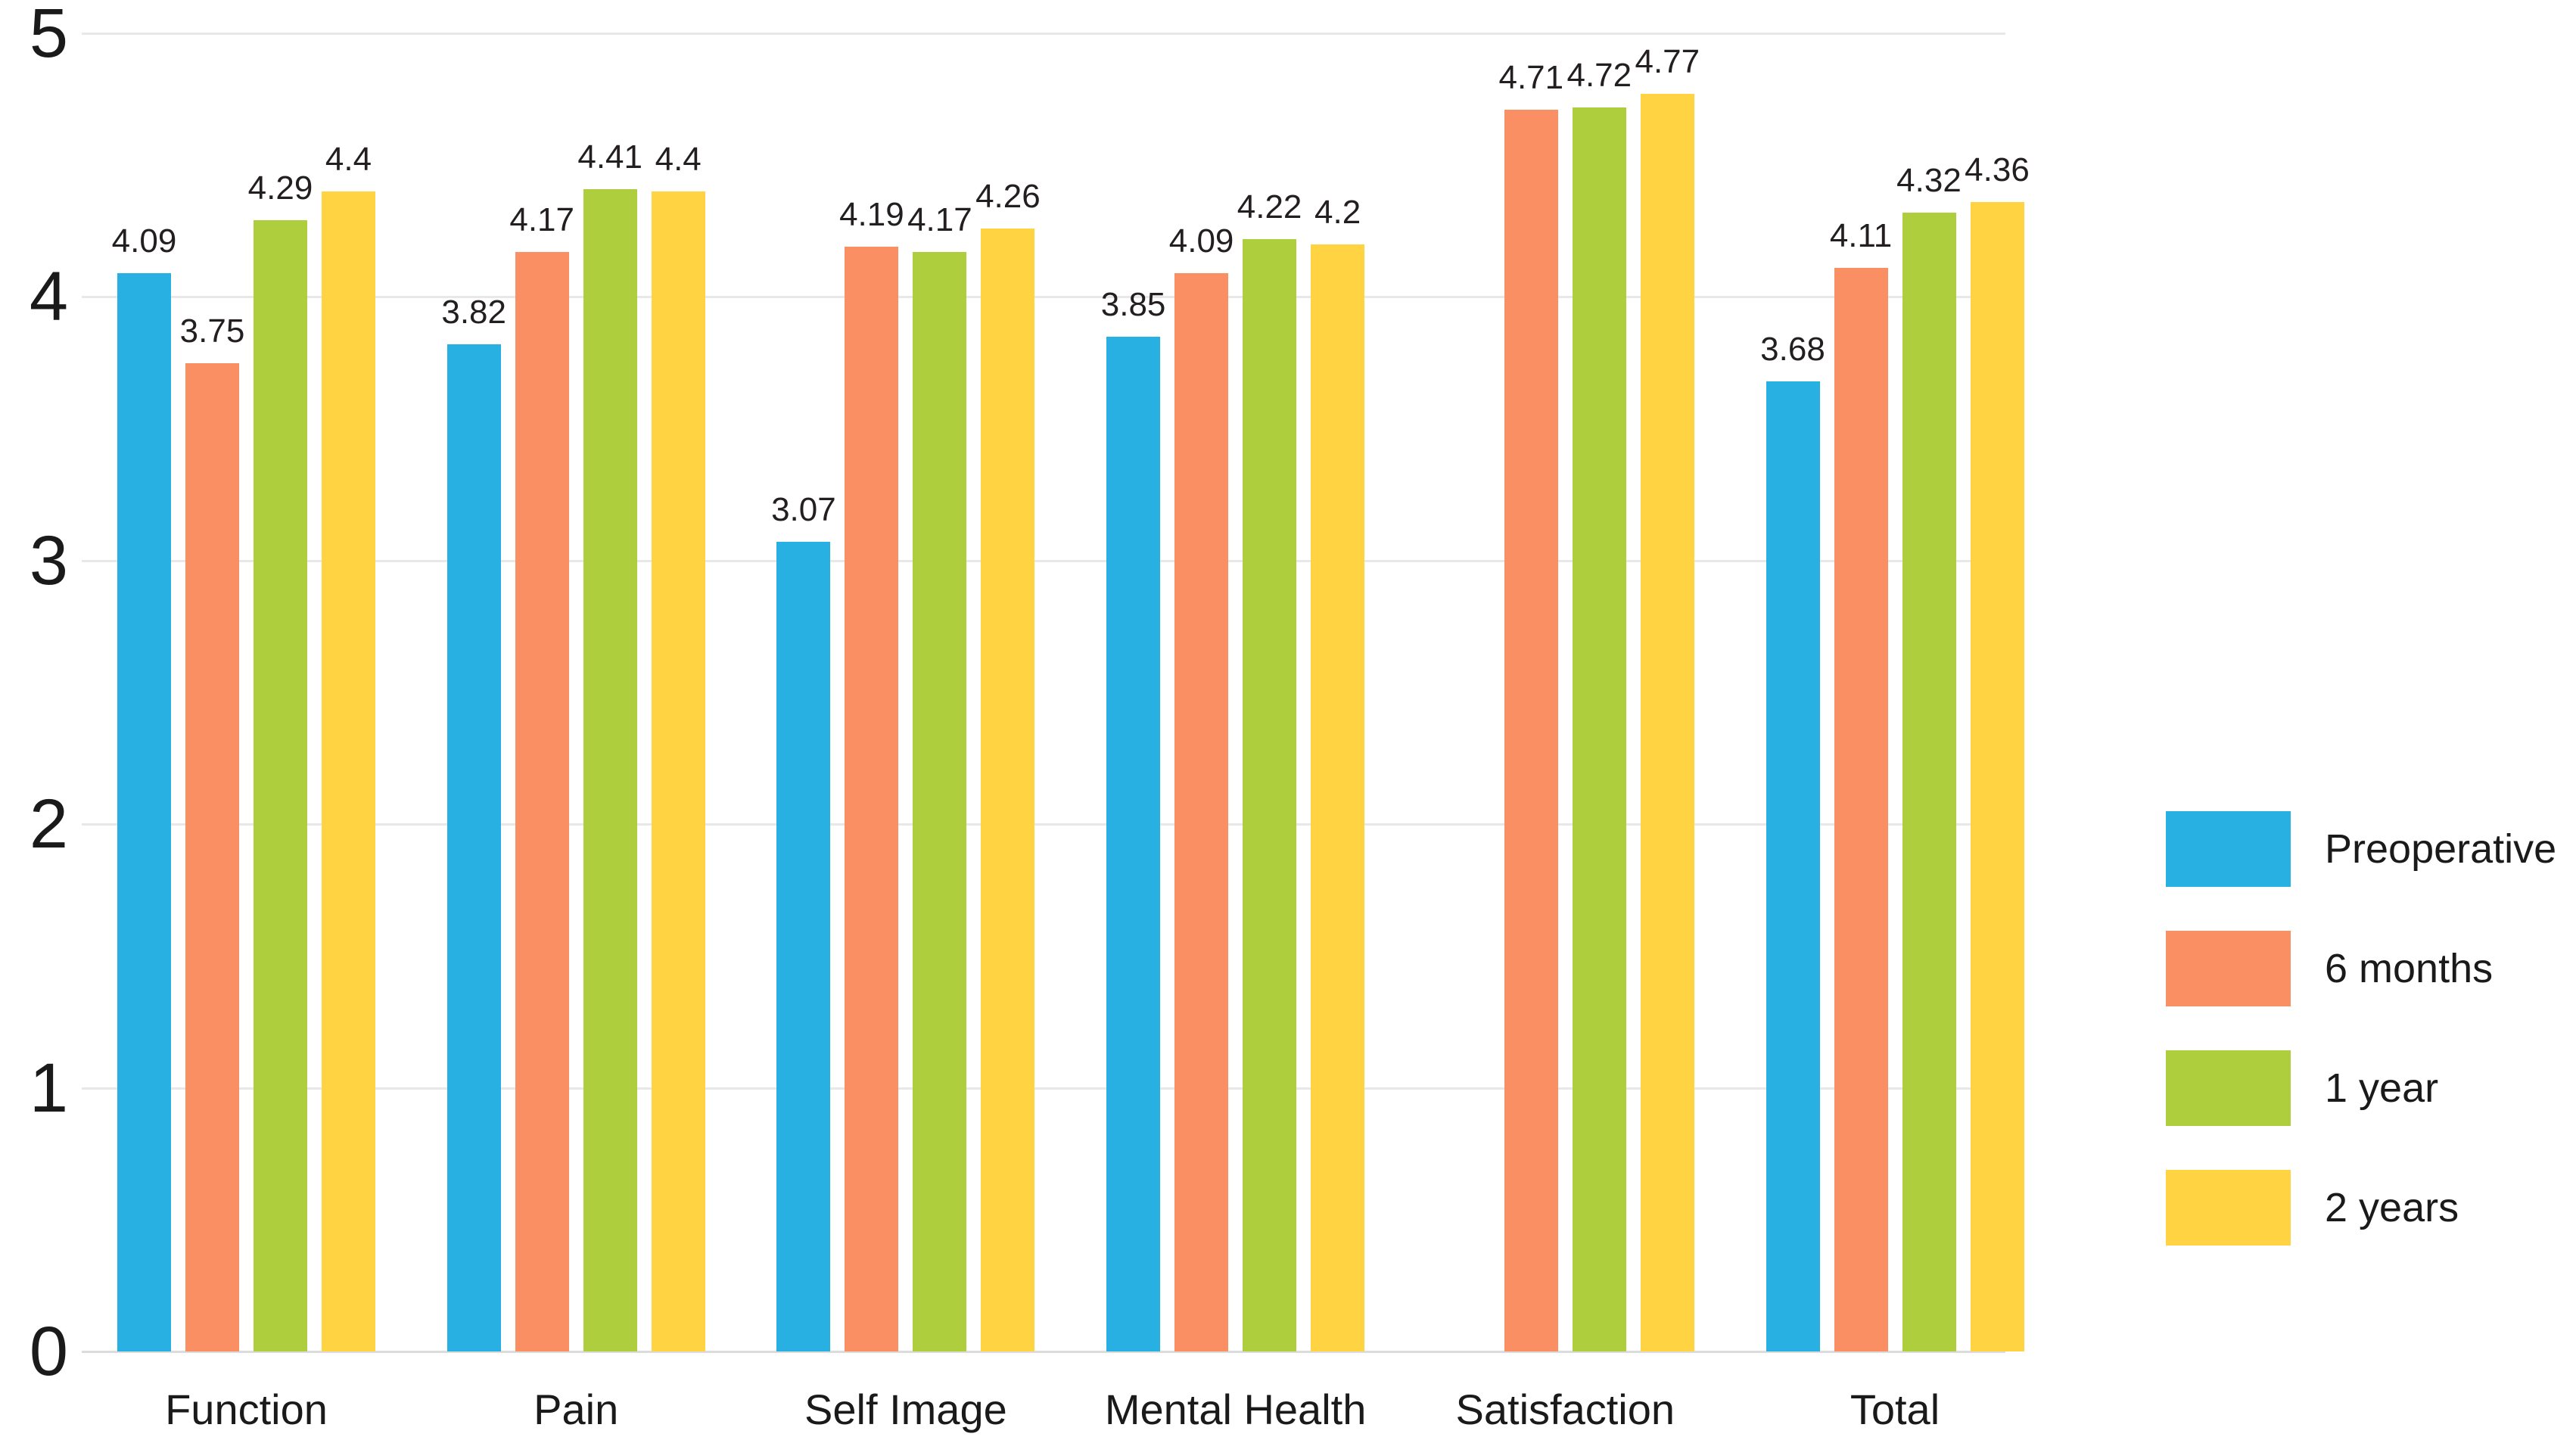 This screenshot has height=1440, width=2576. What do you see at coordinates (280, 189) in the screenshot?
I see `value-label-1-year-function: 4.29` at bounding box center [280, 189].